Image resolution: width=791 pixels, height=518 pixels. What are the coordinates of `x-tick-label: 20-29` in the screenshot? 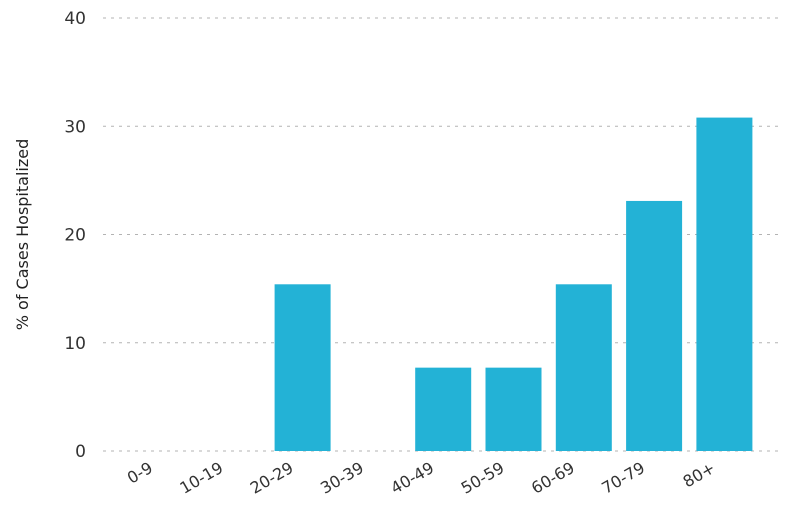 It's located at (272, 478).